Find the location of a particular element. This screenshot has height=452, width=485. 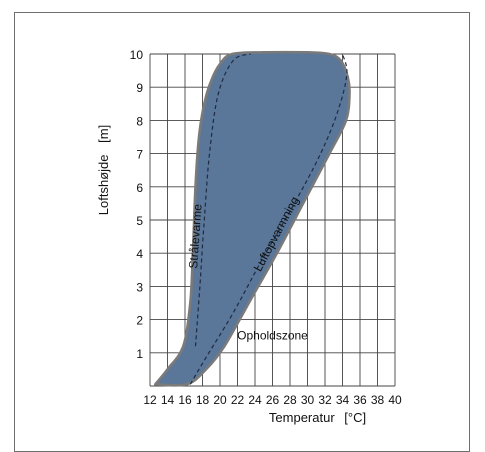

x-tick-label: 40 is located at coordinates (395, 400).